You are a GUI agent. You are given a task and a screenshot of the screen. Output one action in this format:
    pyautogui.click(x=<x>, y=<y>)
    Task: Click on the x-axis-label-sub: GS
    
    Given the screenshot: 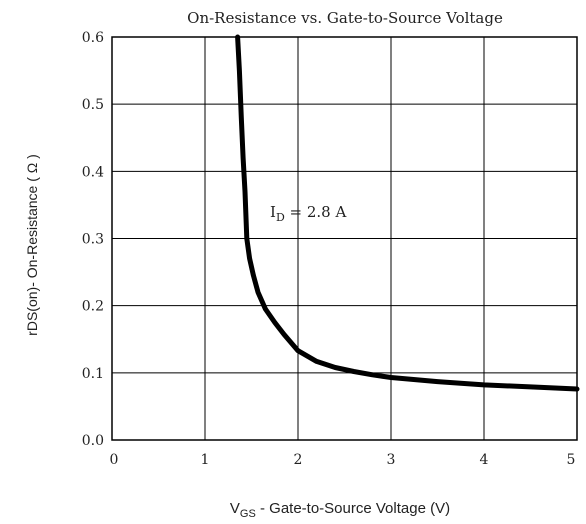 What is the action you would take?
    pyautogui.click(x=248, y=514)
    